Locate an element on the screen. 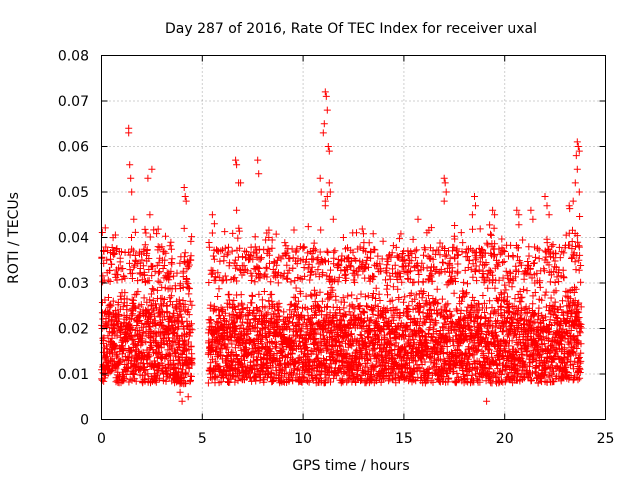 The width and height of the screenshot is (640, 480). y-axis-label: ROTI / TECUs is located at coordinates (14, 238).